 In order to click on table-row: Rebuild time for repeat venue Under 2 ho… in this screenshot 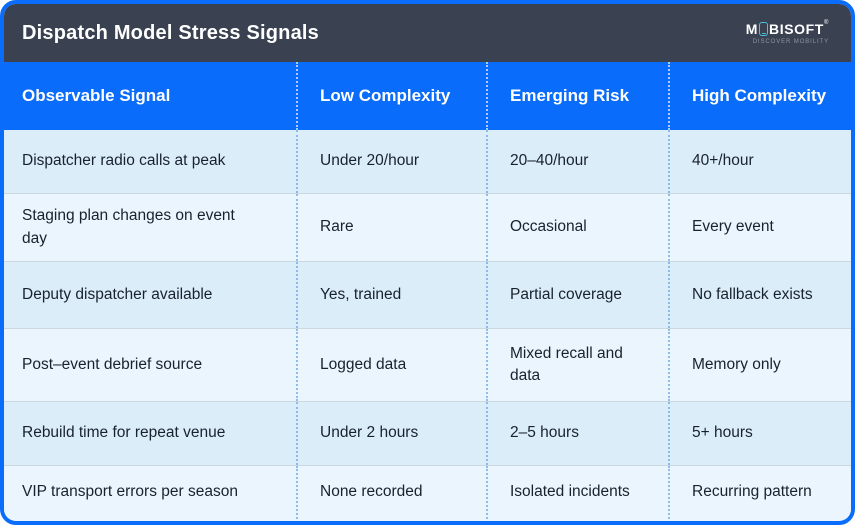, I will do `click(427, 433)`.